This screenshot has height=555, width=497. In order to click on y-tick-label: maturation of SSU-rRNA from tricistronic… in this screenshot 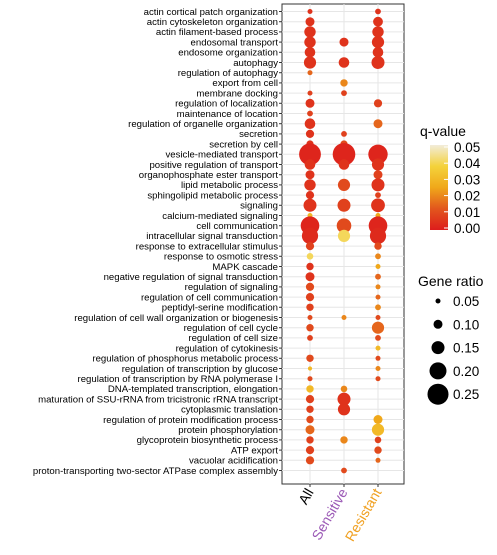, I will do `click(158, 399)`.